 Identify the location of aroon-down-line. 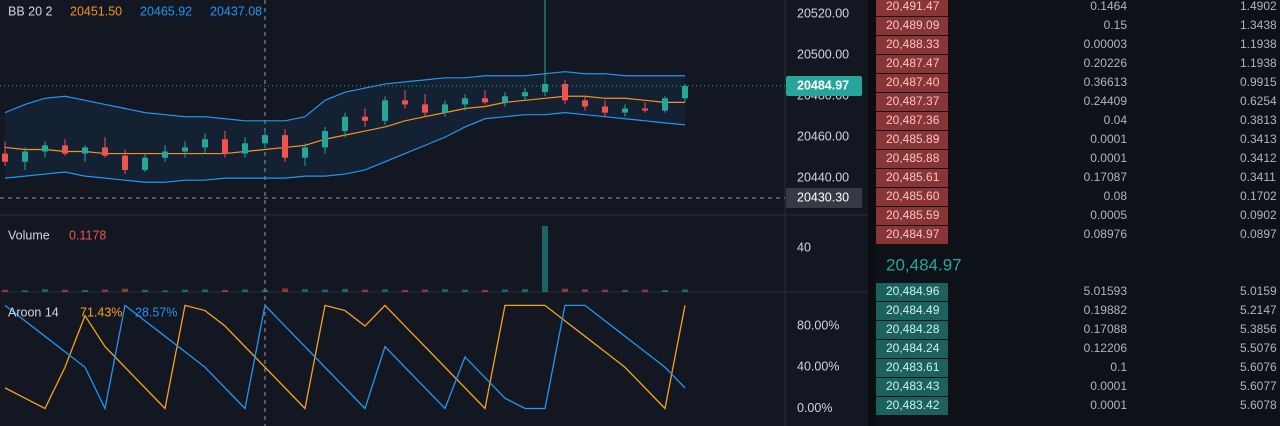
(345, 357).